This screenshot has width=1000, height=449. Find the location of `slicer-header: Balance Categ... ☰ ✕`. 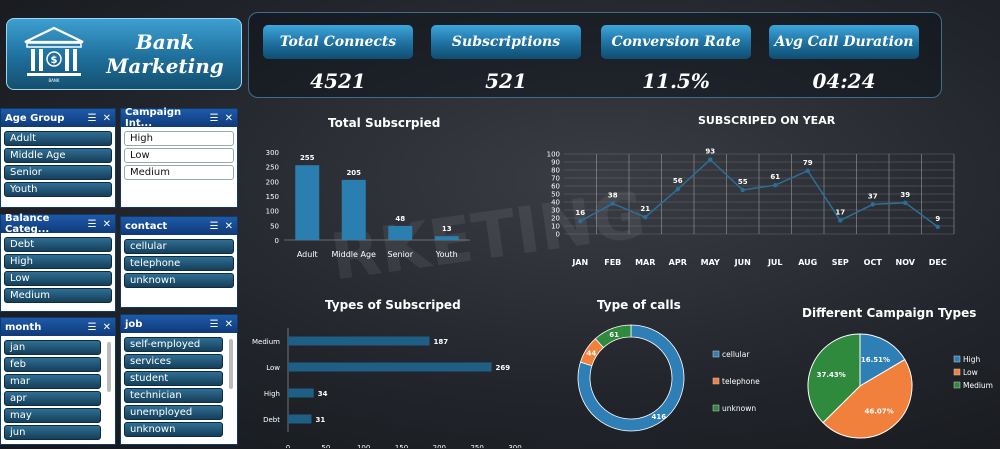

slicer-header: Balance Categ... ☰ ✕ is located at coordinates (58, 224).